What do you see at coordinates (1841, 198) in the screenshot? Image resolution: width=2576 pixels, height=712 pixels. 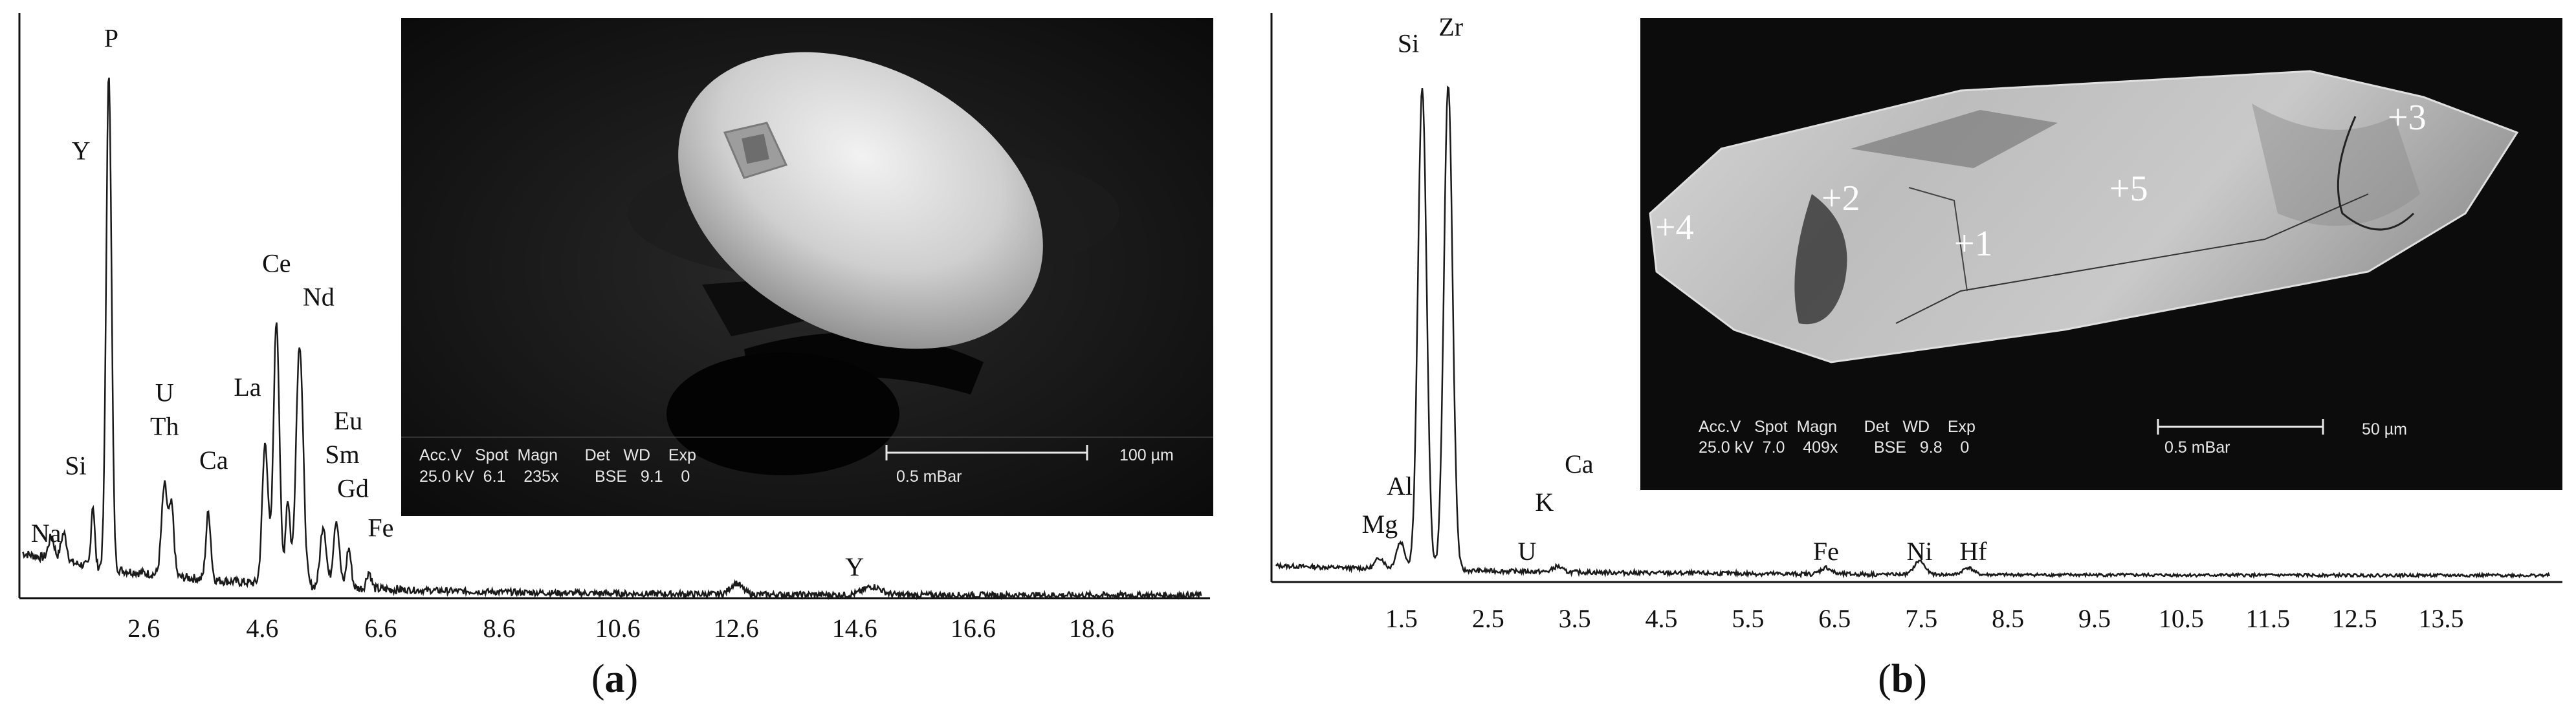 I see `spot-2: +2` at bounding box center [1841, 198].